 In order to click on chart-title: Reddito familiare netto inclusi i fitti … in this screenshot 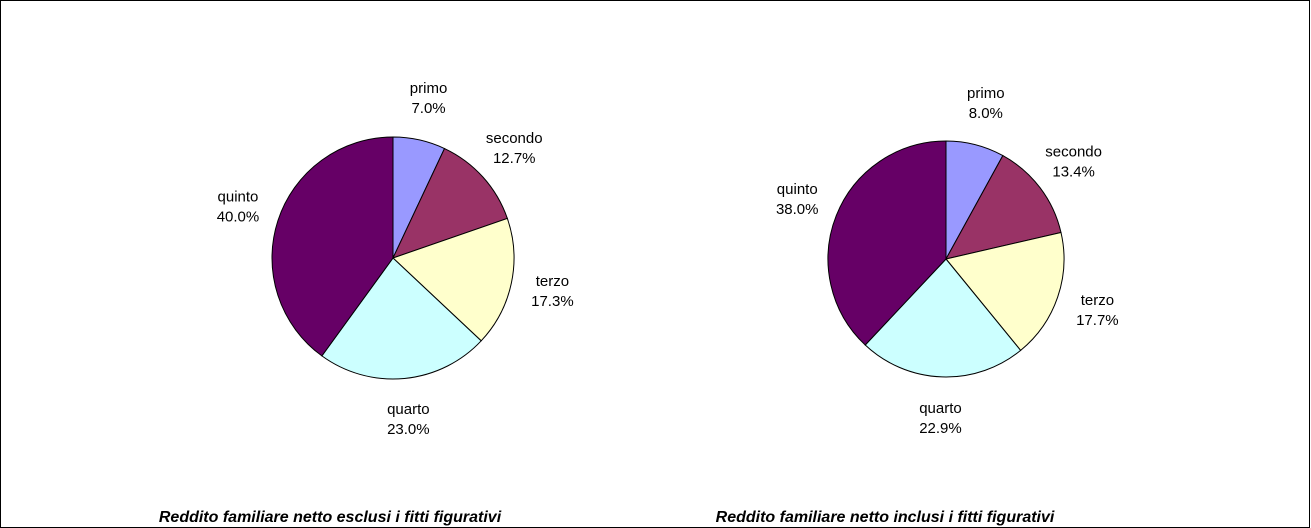, I will do `click(885, 517)`.